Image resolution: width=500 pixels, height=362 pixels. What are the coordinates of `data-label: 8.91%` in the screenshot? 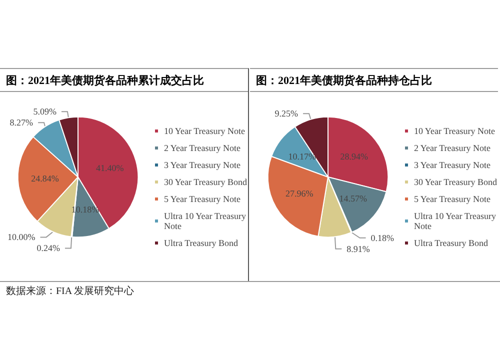 It's located at (358, 249).